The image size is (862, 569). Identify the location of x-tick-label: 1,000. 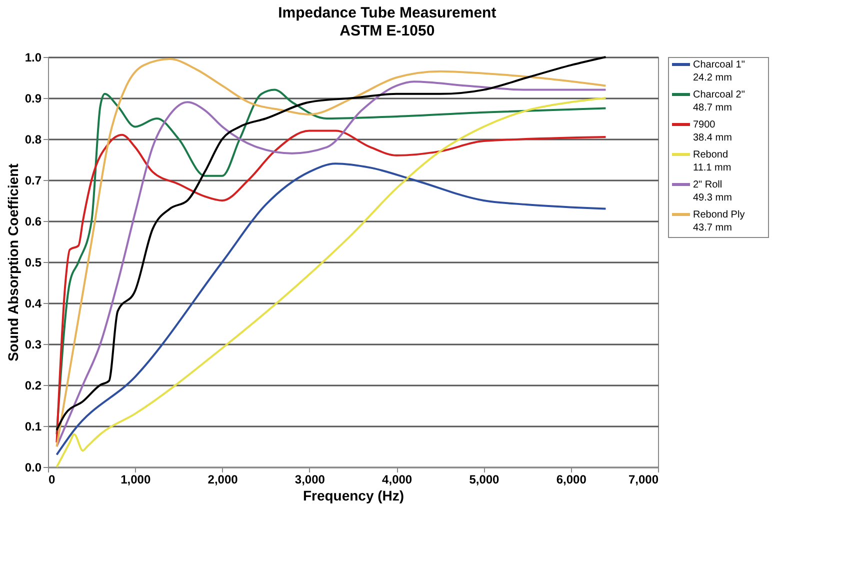
(135, 479).